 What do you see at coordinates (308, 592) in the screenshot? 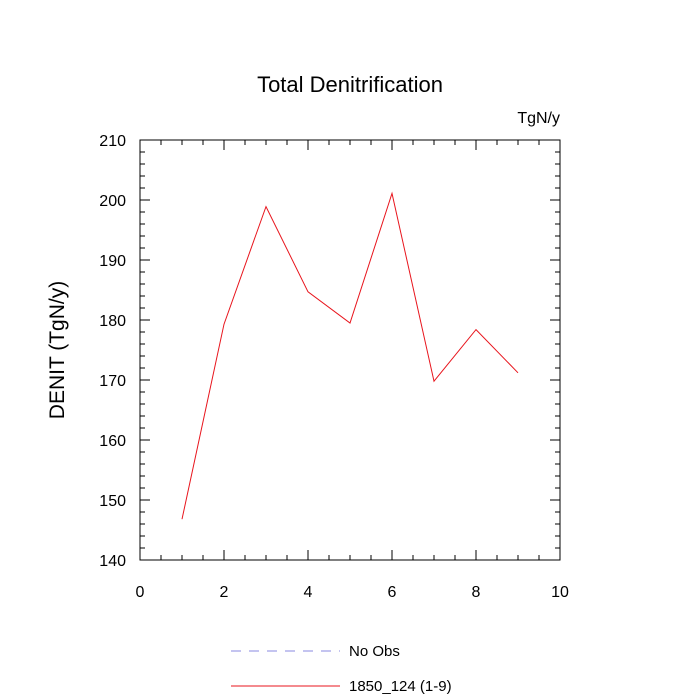
I see `x-tick-label: 4` at bounding box center [308, 592].